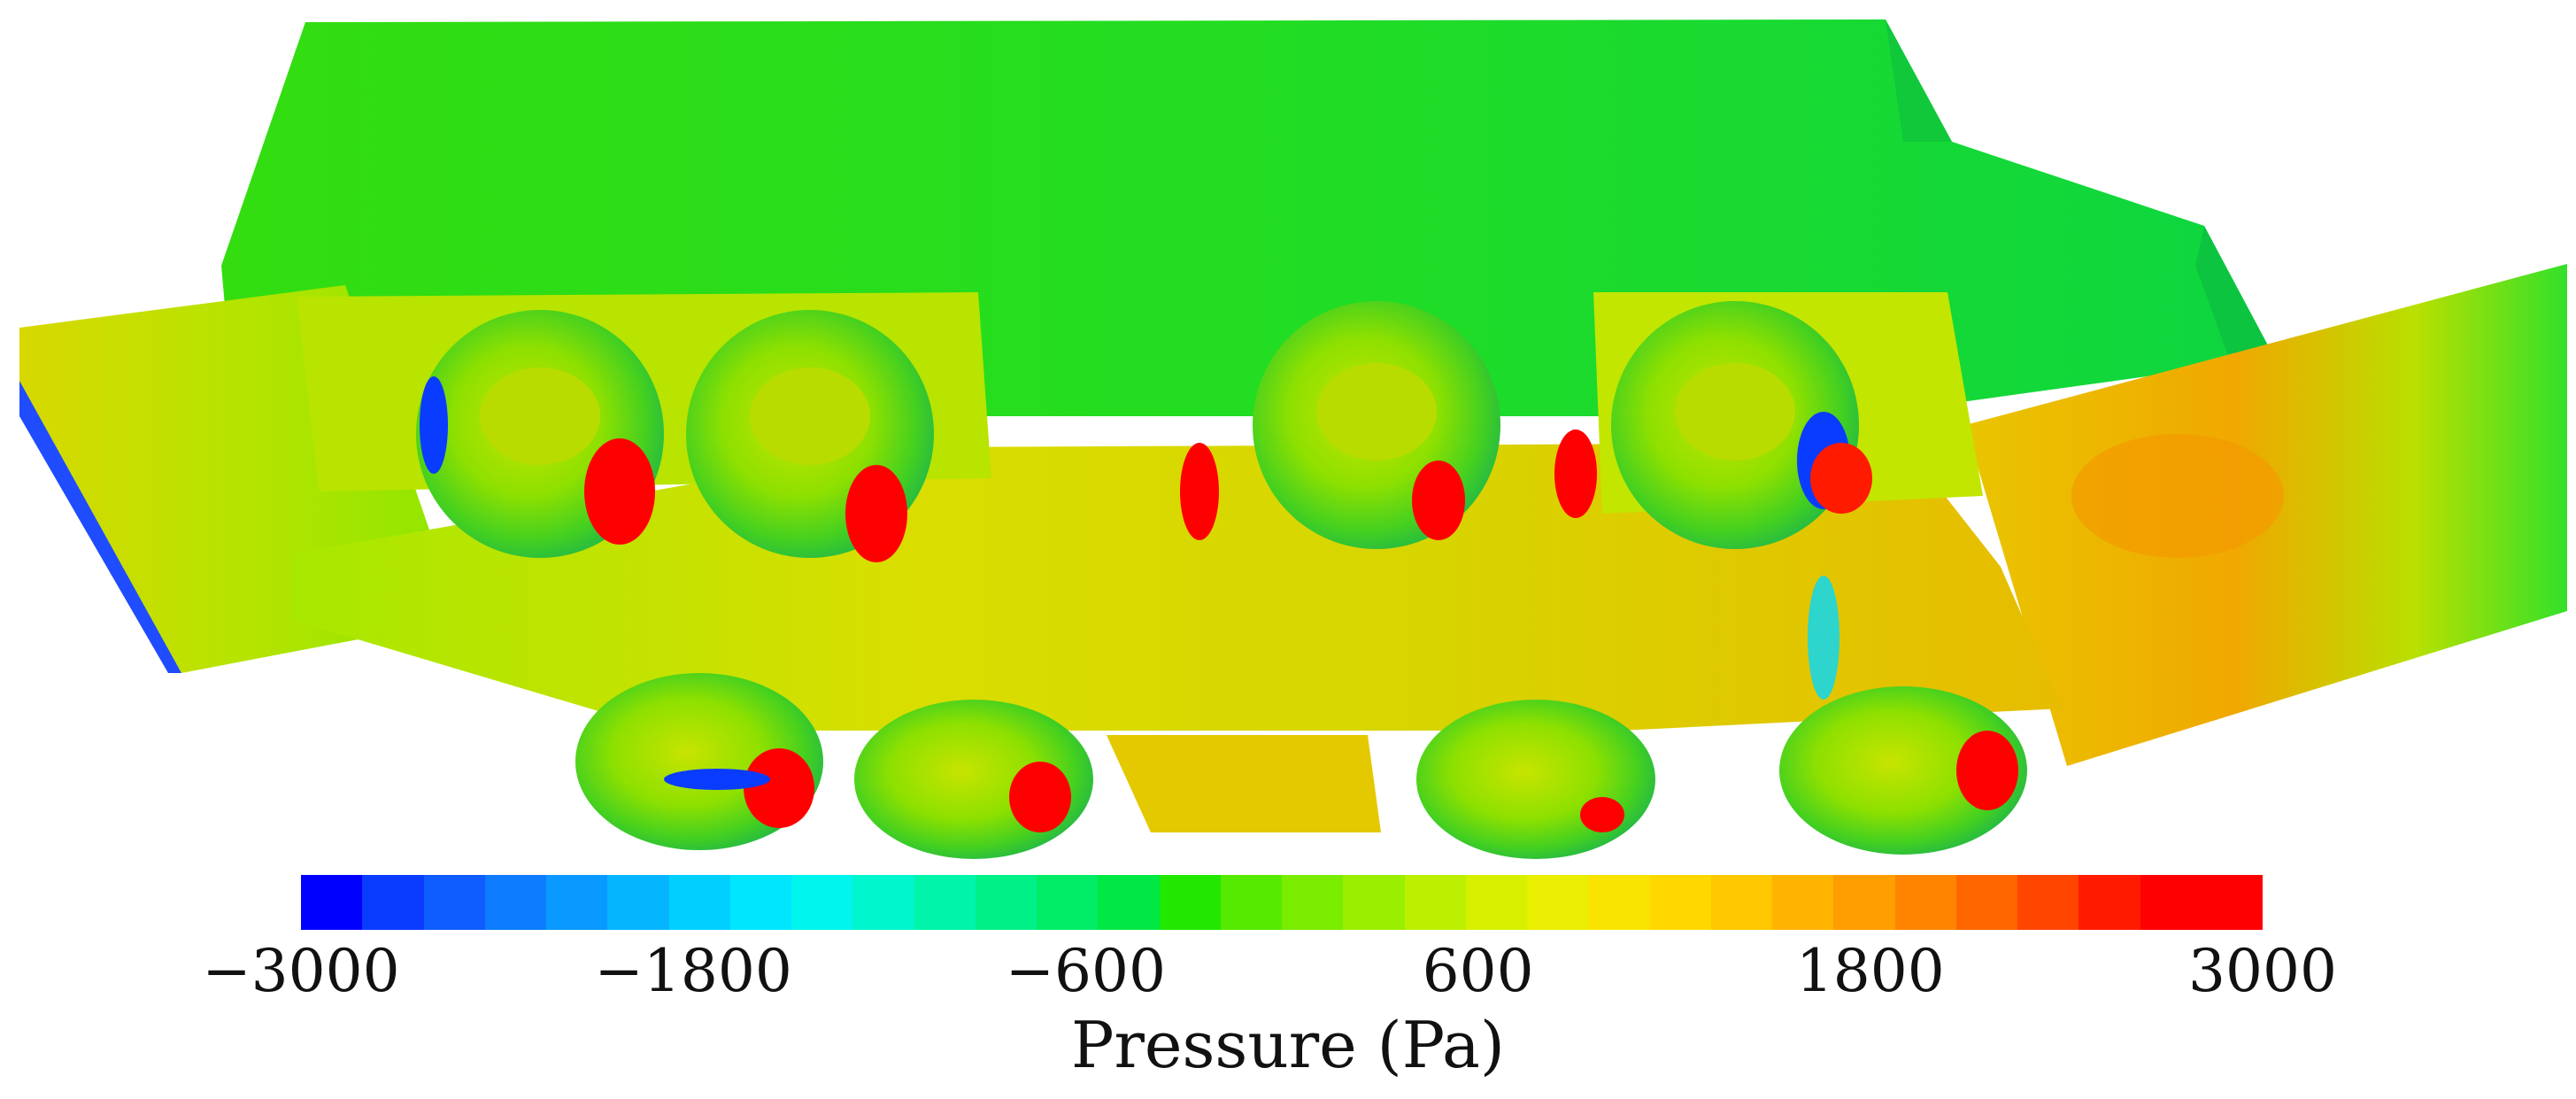  What do you see at coordinates (2262, 971) in the screenshot?
I see `colorbar-tick-label: 3000` at bounding box center [2262, 971].